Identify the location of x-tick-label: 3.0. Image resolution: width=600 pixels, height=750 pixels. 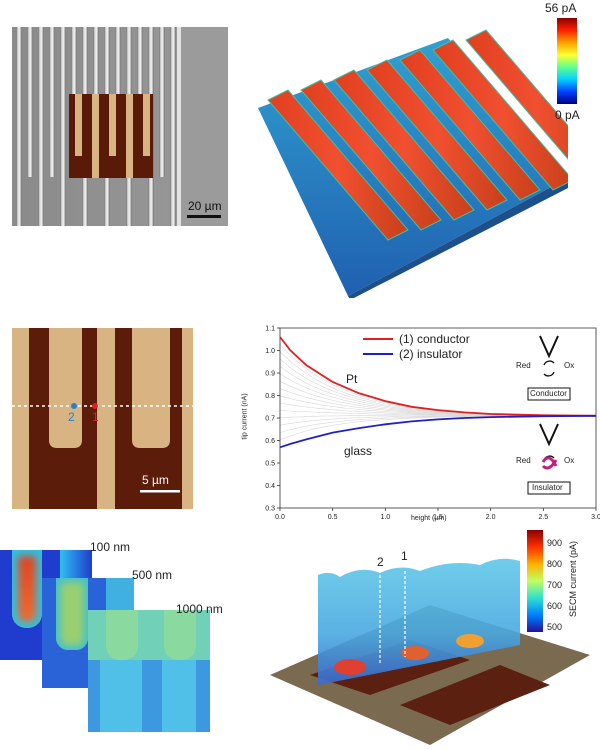
(595, 517).